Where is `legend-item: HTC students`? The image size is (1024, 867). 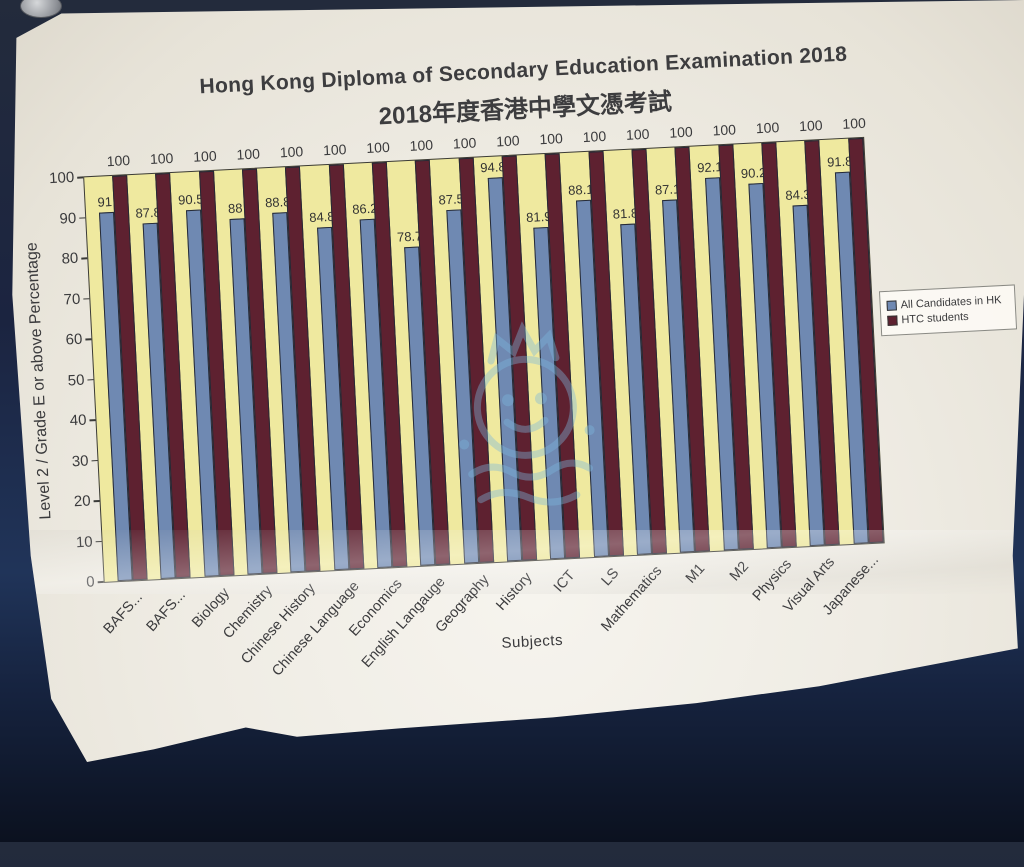 legend-item: HTC students is located at coordinates (948, 318).